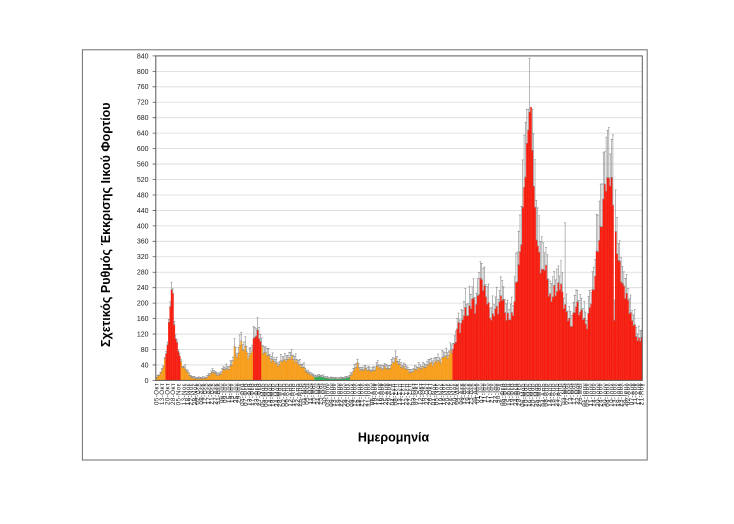  What do you see at coordinates (516, 394) in the screenshot?
I see `svg-text: 24-Φεβ` at bounding box center [516, 394].